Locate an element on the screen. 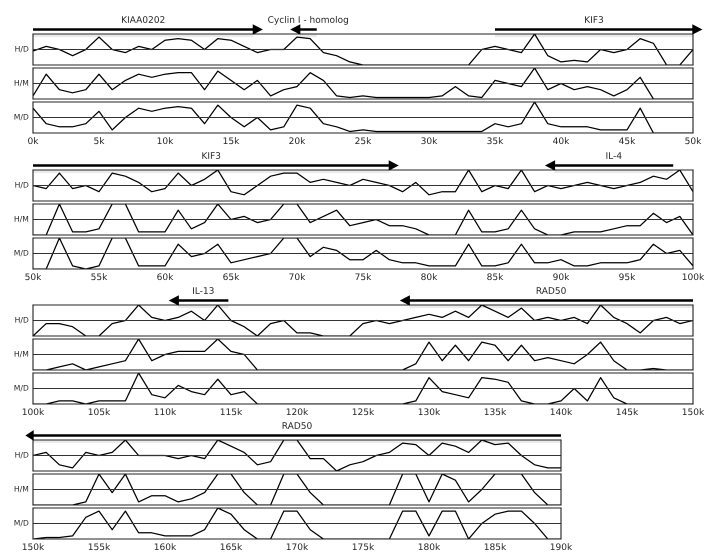 The image size is (719, 552). x-tick-label: 80k is located at coordinates (429, 276).